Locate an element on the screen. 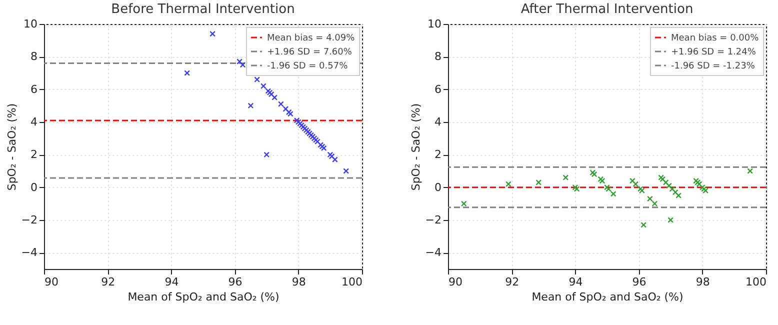 The height and width of the screenshot is (325, 778). legend-label: -1.96 SD = 0.57% is located at coordinates (307, 67).